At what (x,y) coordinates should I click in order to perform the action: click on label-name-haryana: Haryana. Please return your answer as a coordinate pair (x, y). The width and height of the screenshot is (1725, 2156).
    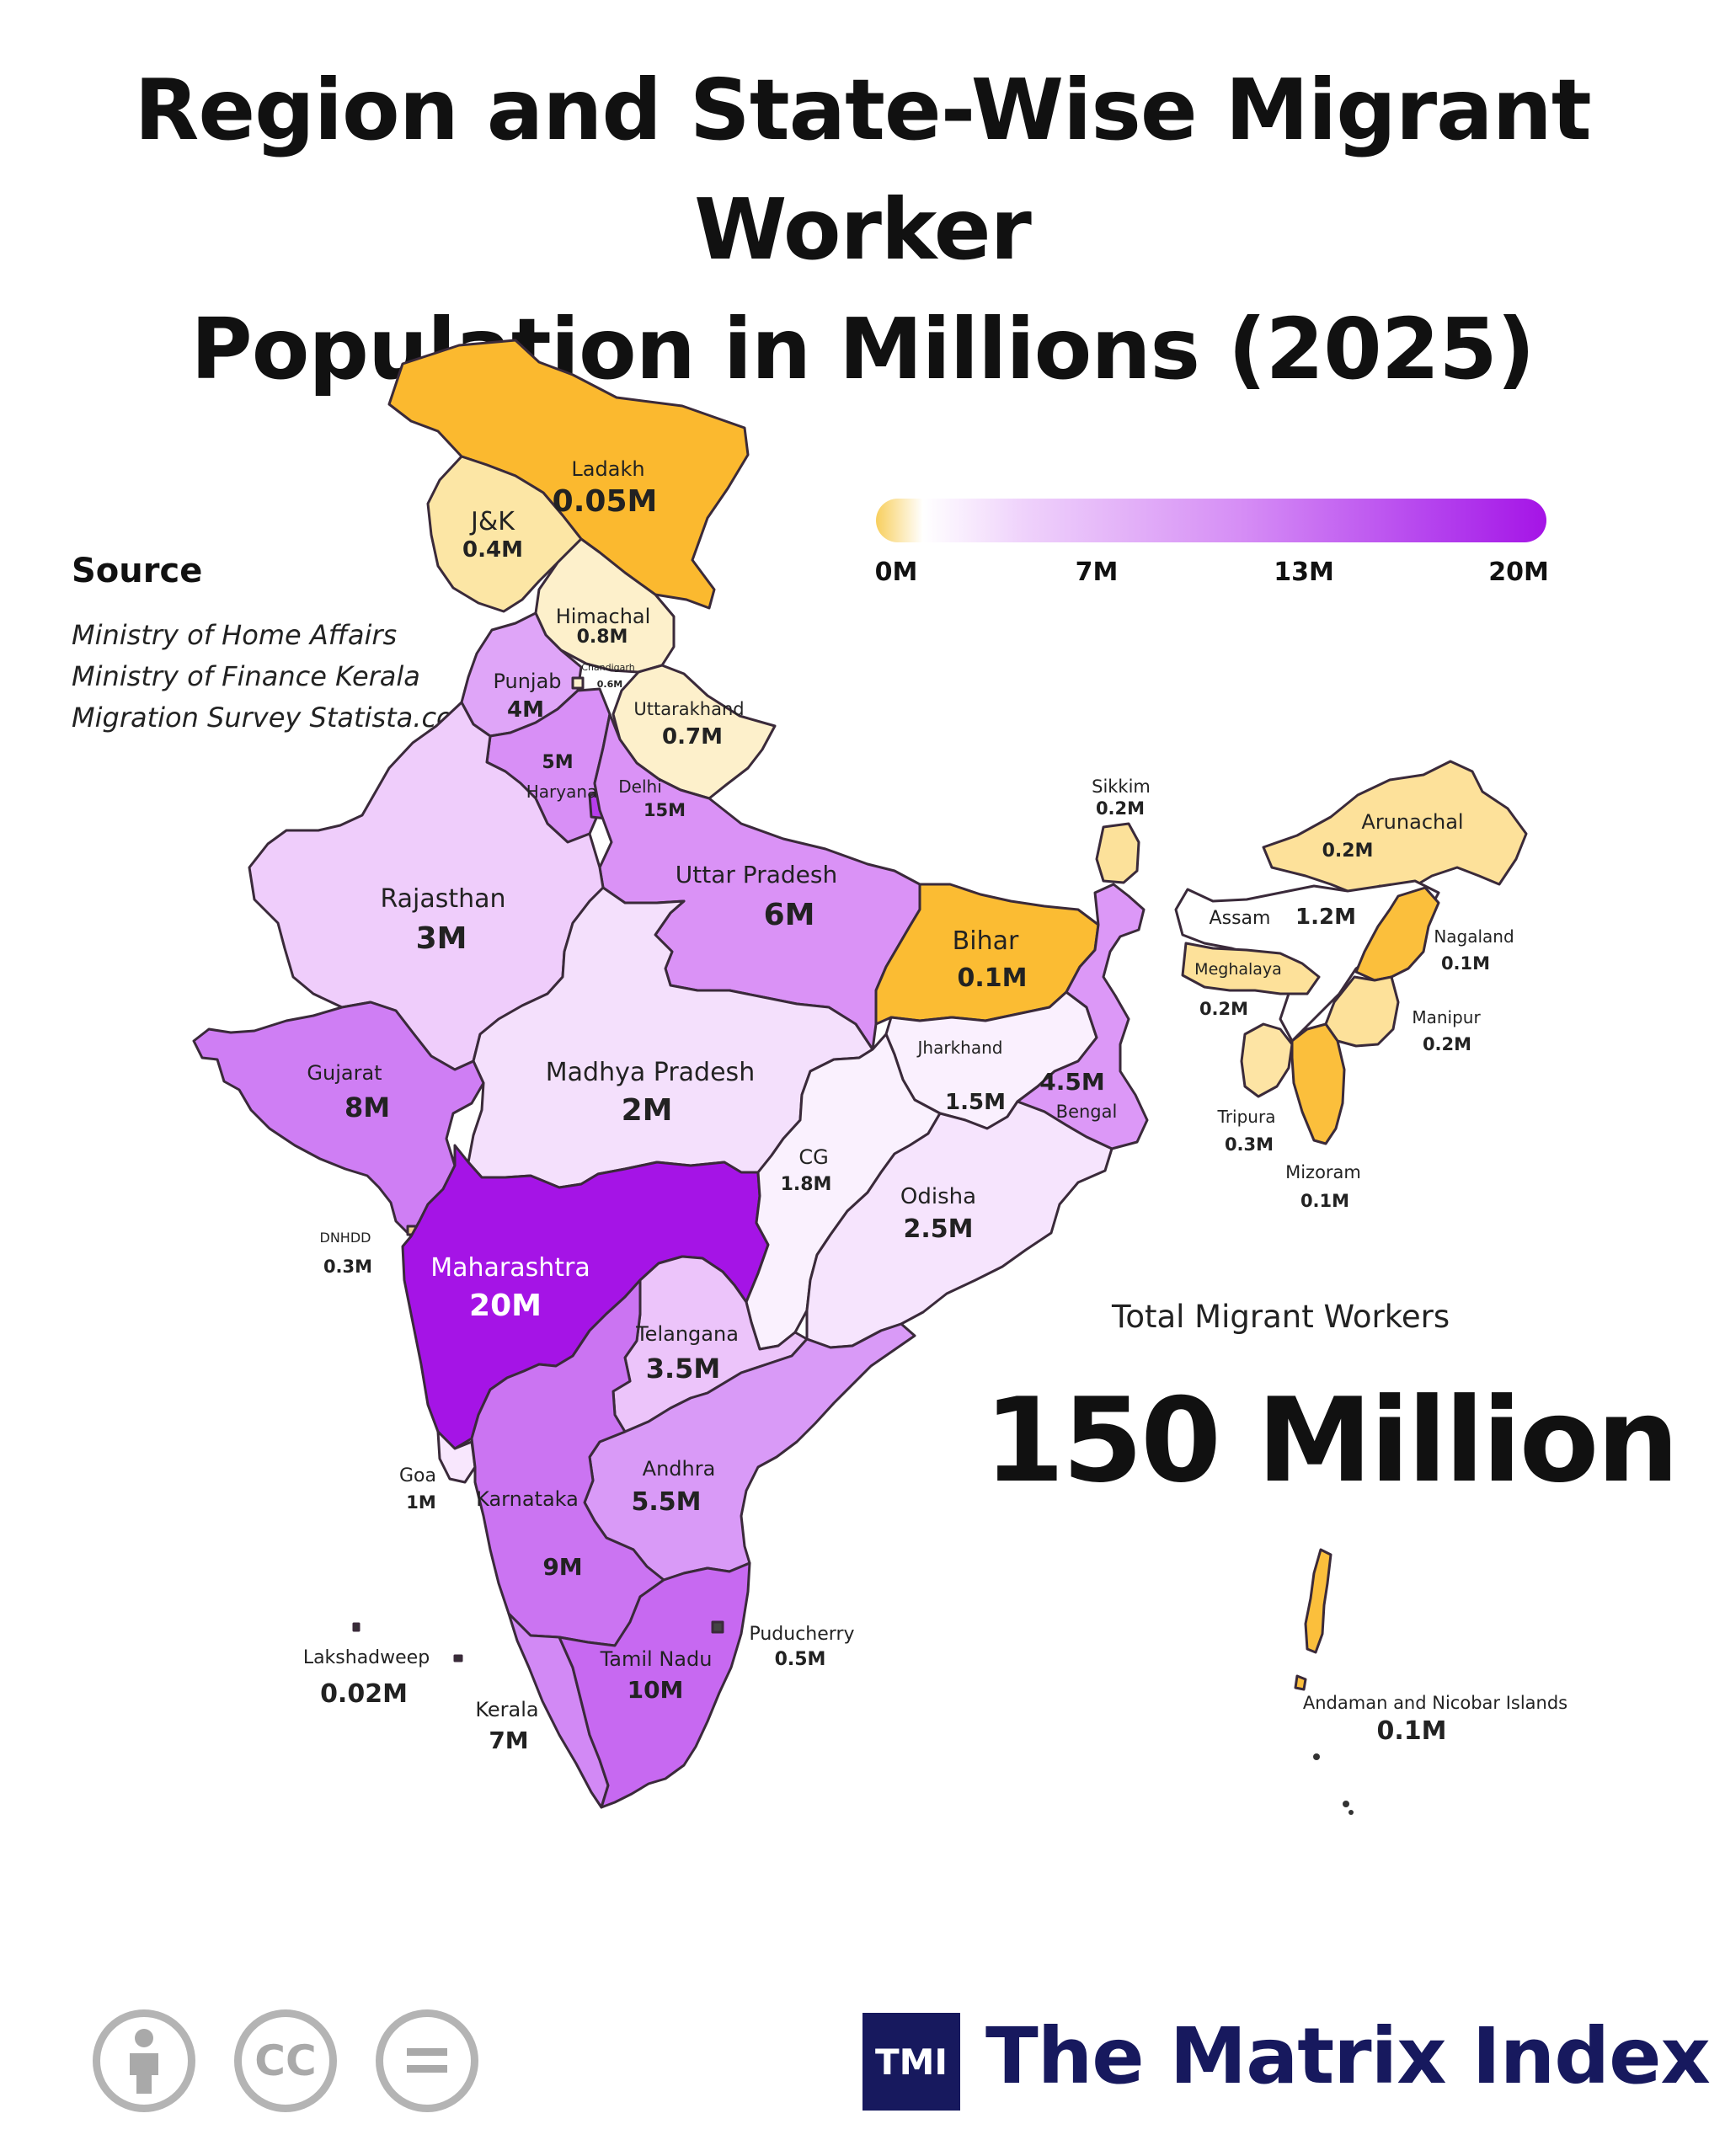
    Looking at the image, I should click on (562, 792).